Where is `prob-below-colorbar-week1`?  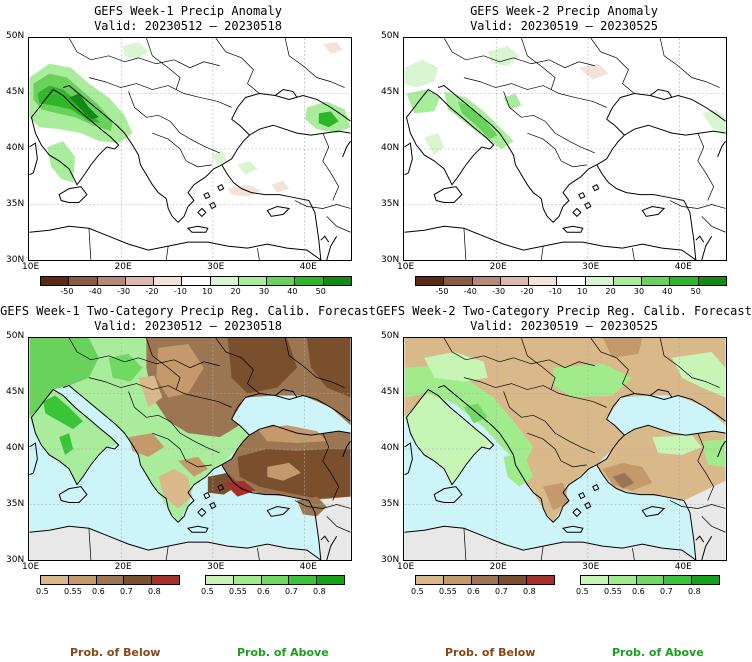 prob-below-colorbar-week1 is located at coordinates (110, 580).